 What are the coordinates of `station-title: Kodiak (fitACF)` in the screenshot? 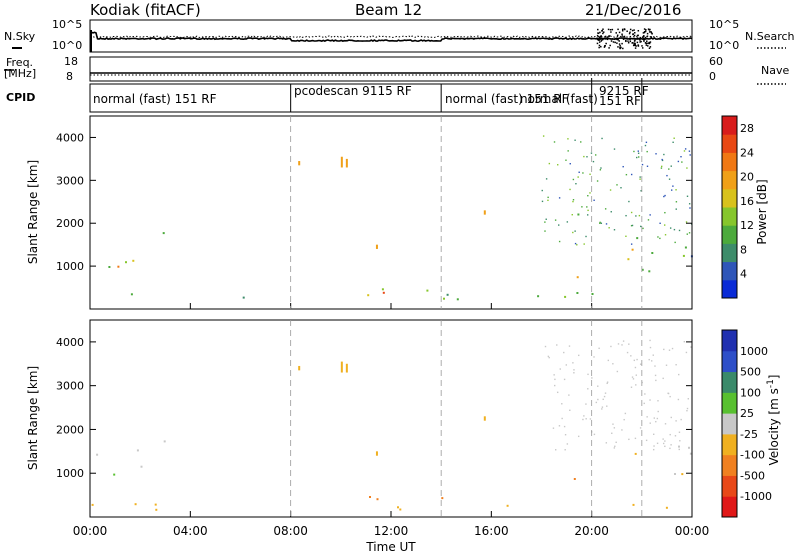 It's located at (145, 10).